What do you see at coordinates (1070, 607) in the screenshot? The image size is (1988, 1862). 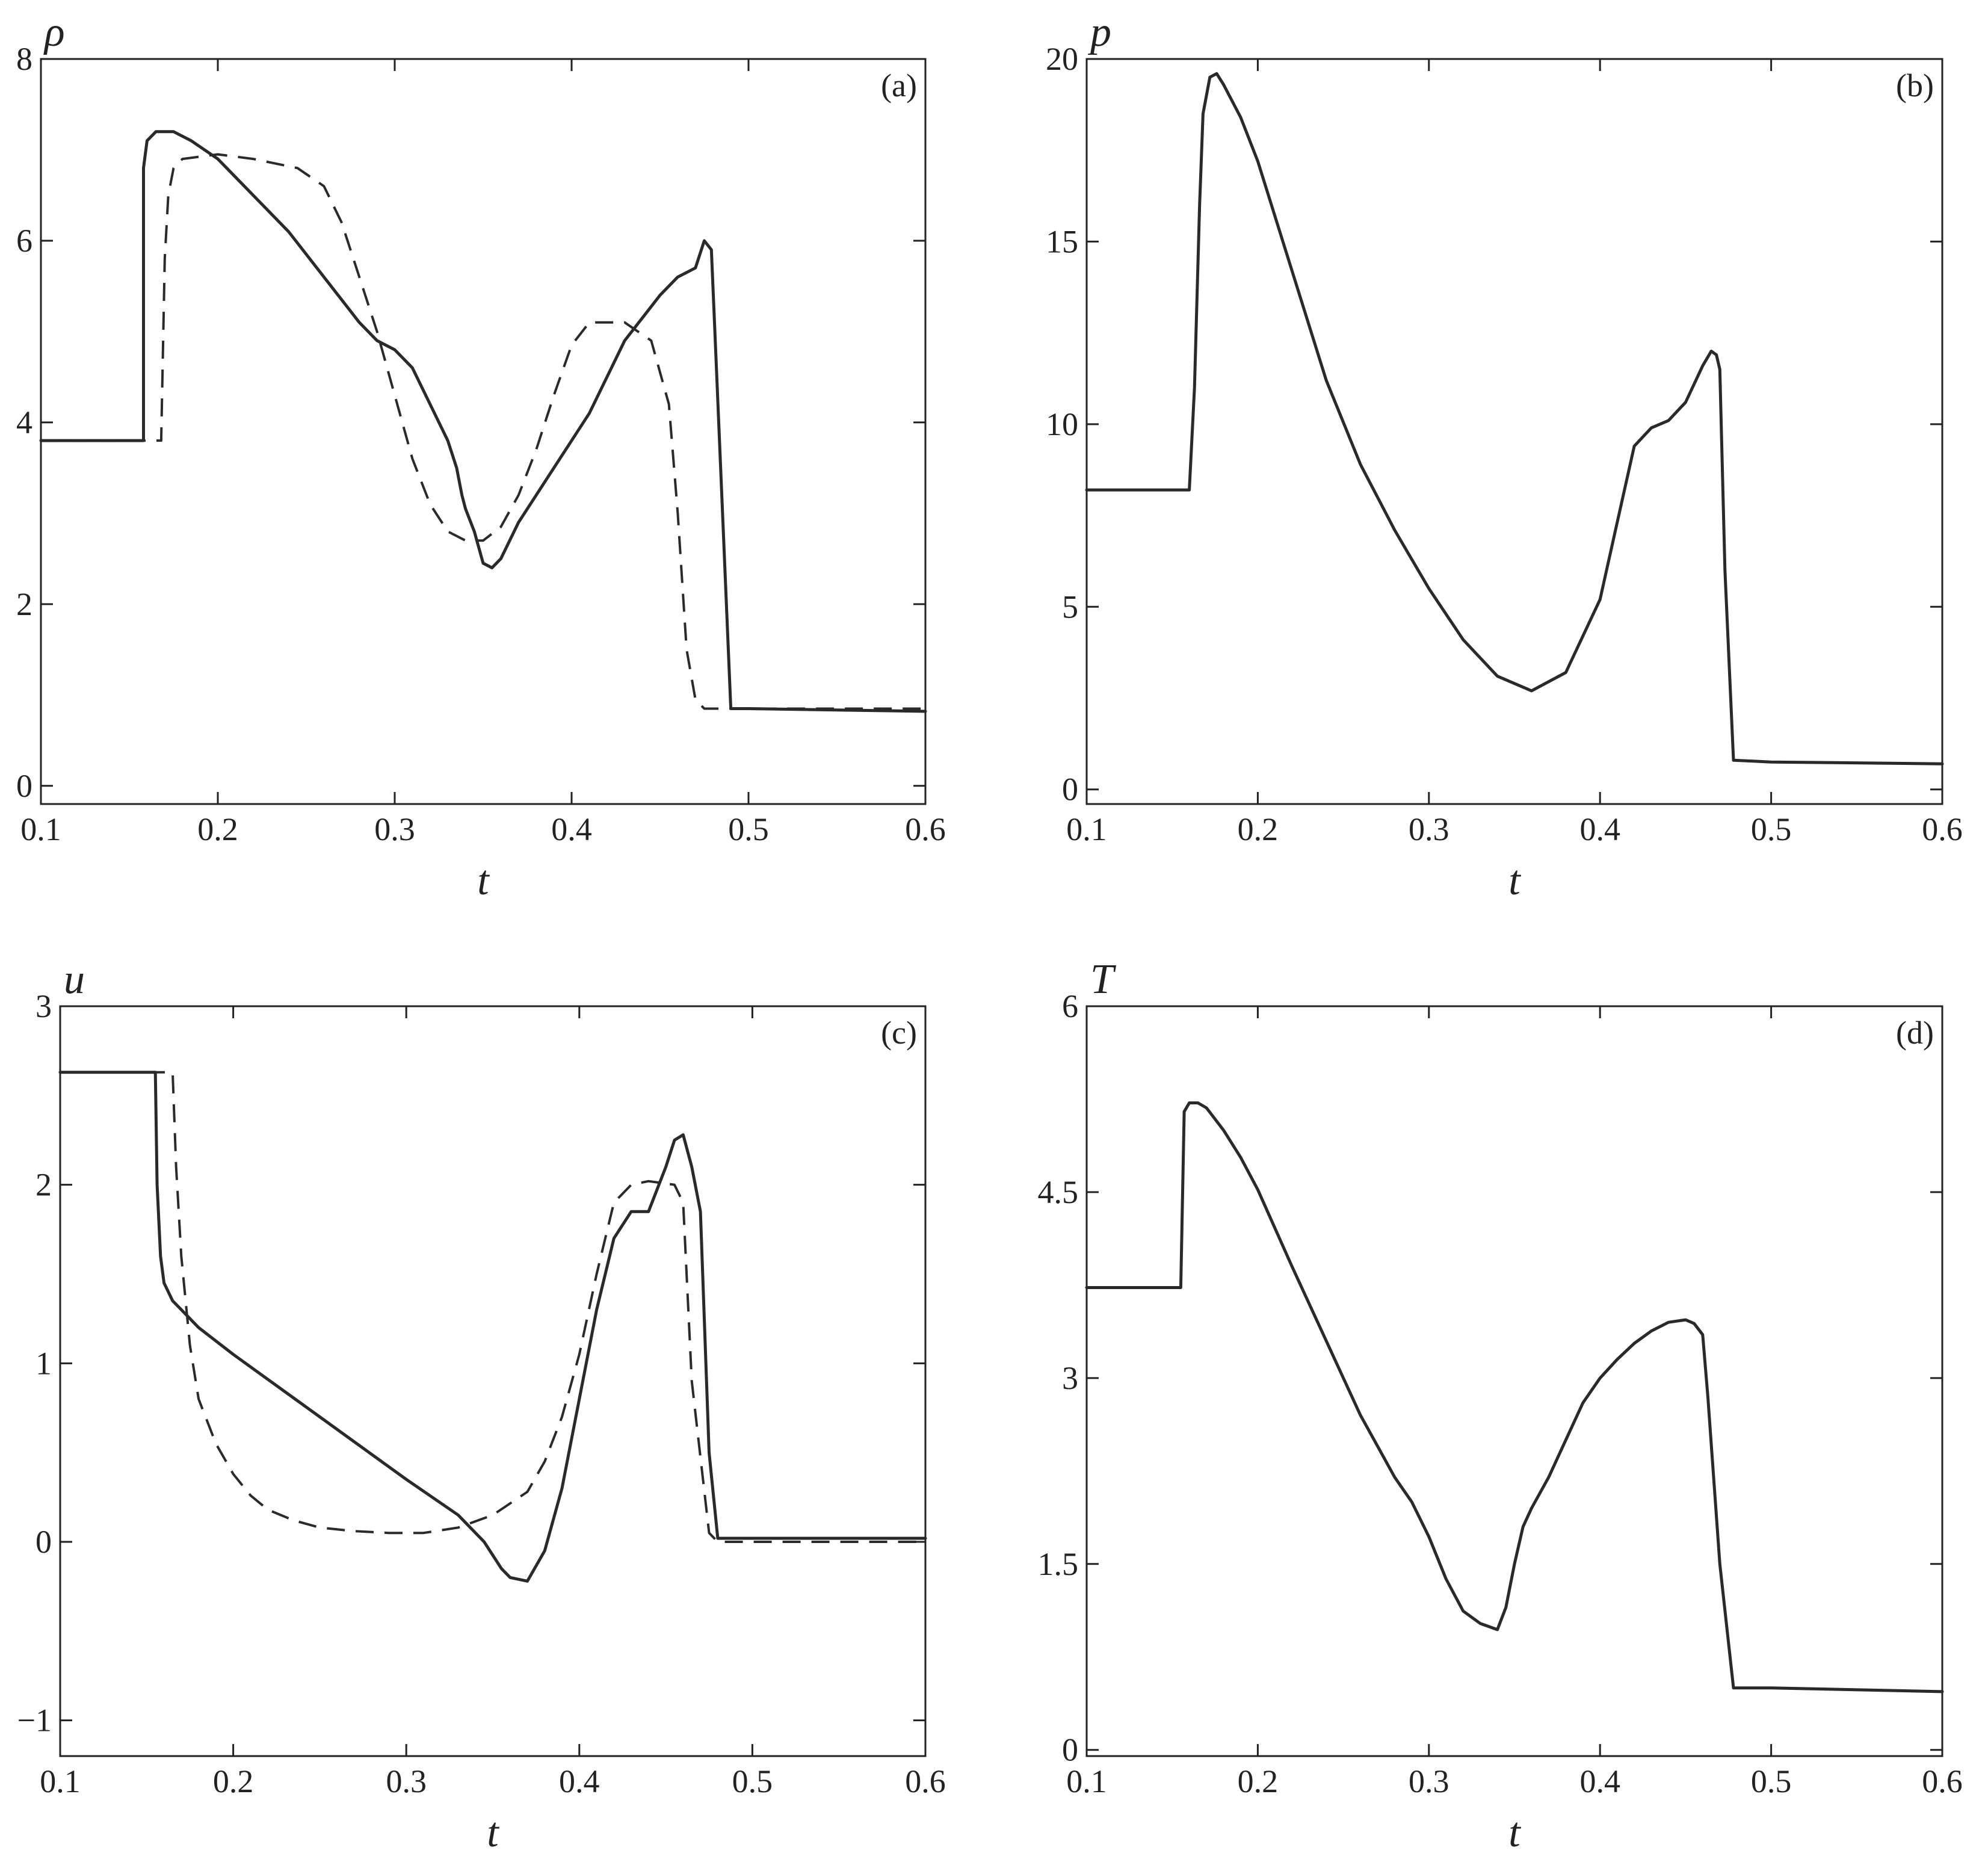 I see `y-tick-label: 5` at bounding box center [1070, 607].